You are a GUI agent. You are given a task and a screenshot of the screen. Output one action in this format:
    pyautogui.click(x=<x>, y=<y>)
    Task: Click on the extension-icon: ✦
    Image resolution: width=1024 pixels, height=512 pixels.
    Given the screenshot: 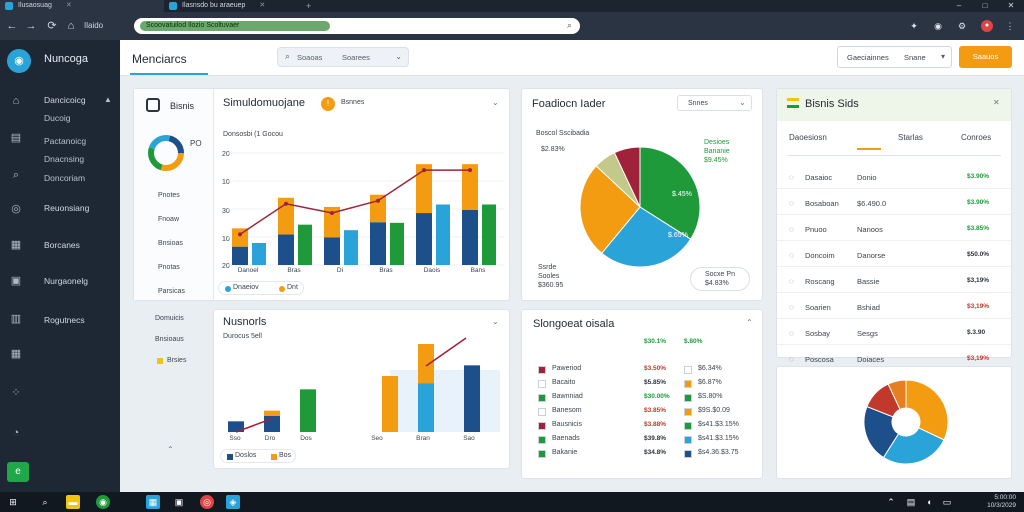 What is the action you would take?
    pyautogui.click(x=914, y=26)
    